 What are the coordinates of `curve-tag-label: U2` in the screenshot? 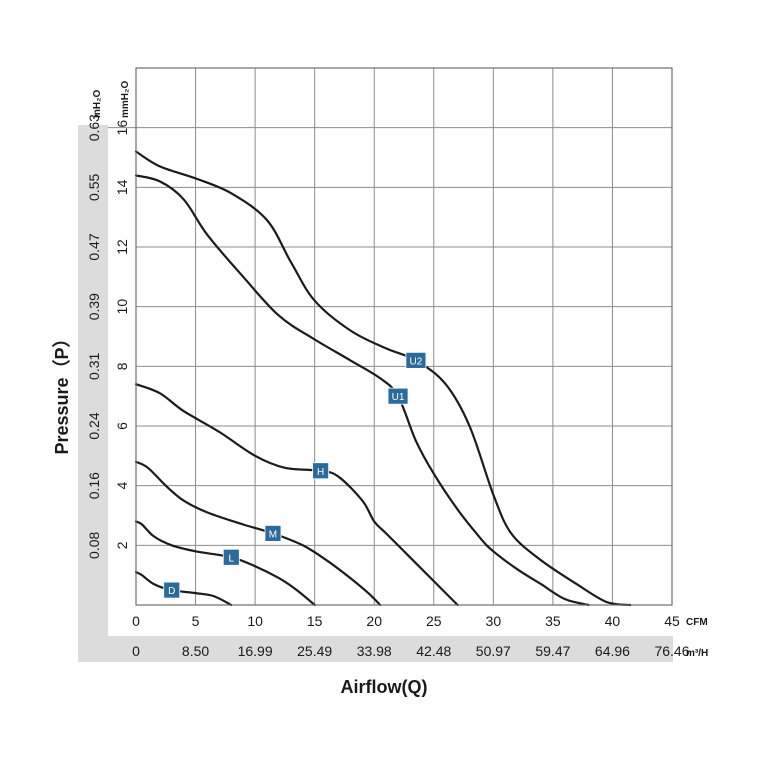 It's located at (416, 361).